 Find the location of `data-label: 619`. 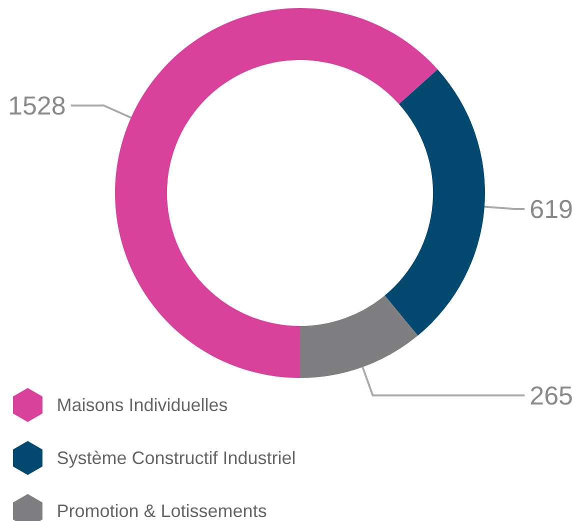

data-label: 619 is located at coordinates (551, 209).